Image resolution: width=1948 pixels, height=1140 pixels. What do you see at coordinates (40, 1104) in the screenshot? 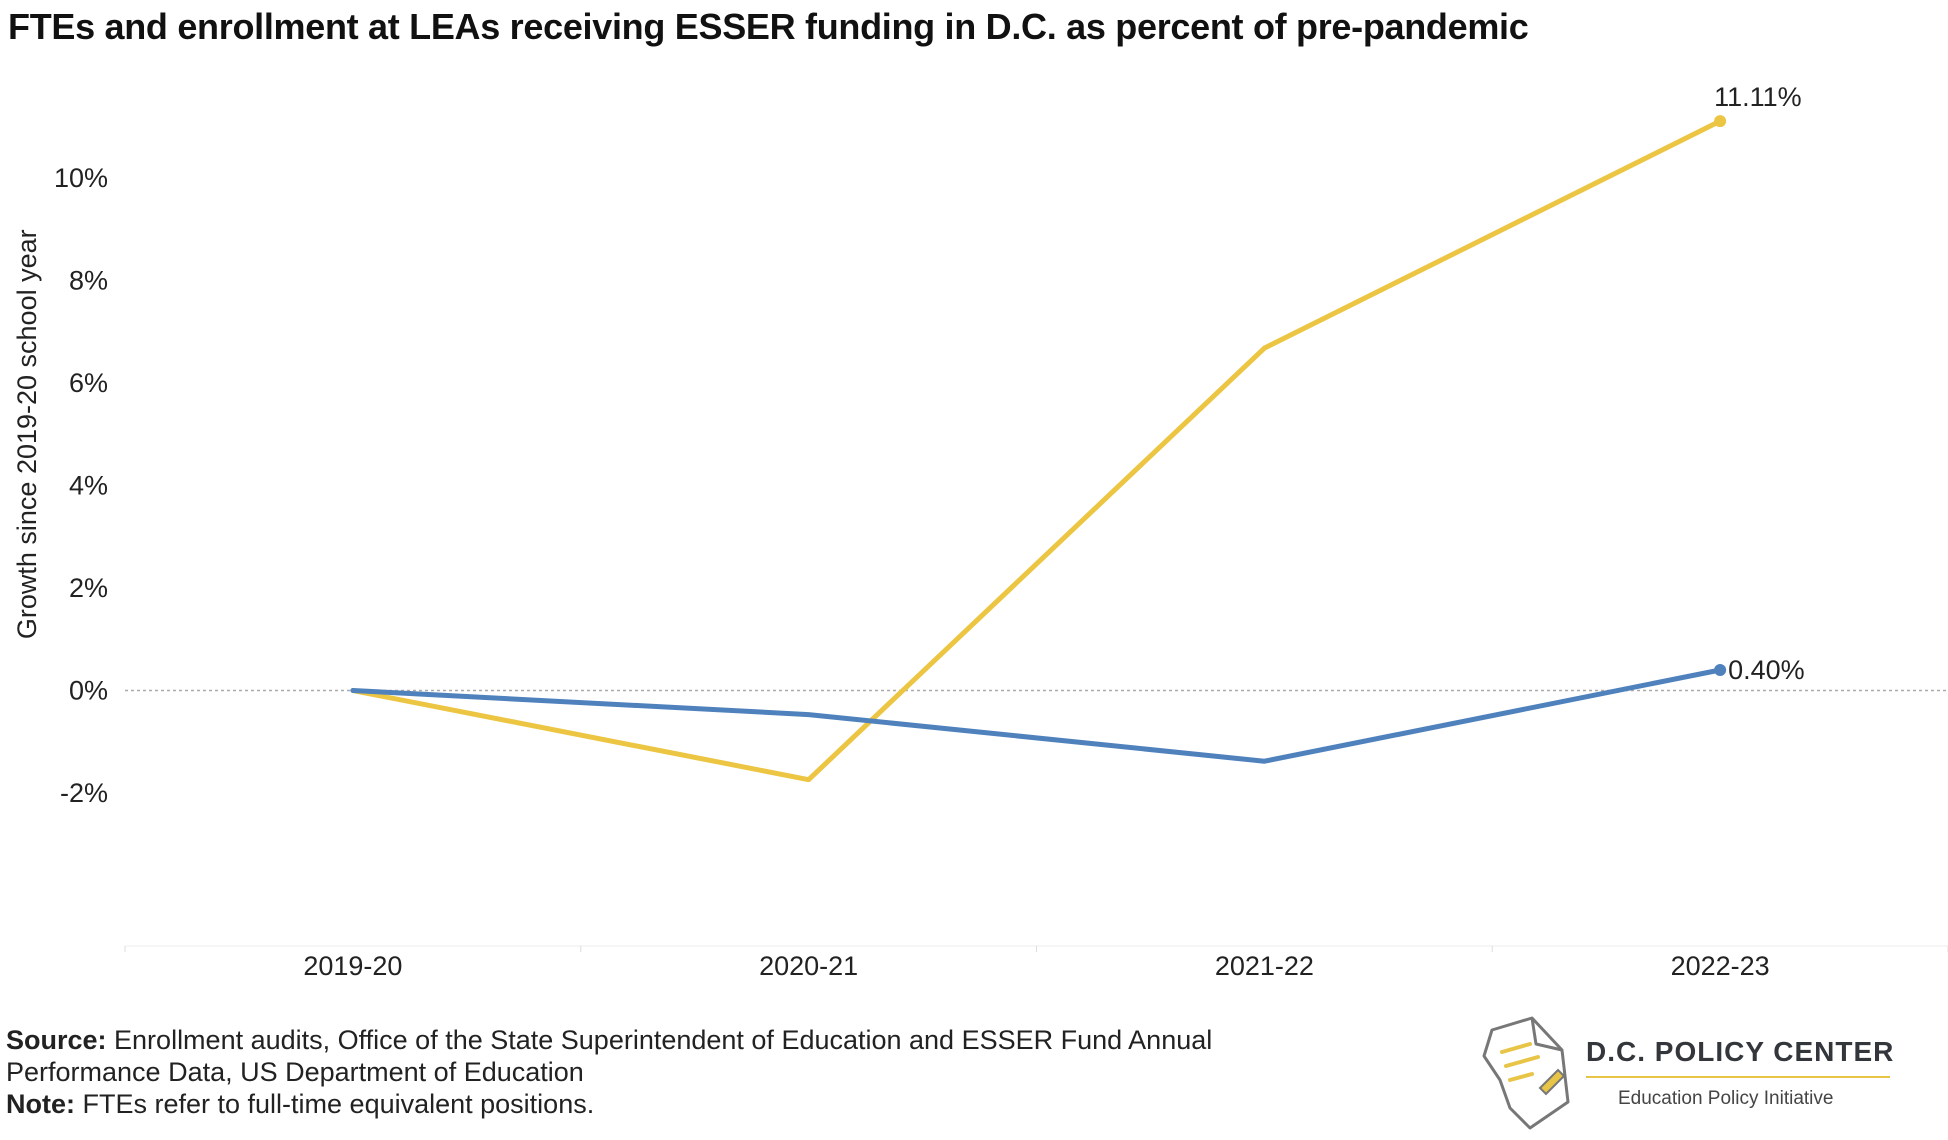
I see `note-label: Note:` at bounding box center [40, 1104].